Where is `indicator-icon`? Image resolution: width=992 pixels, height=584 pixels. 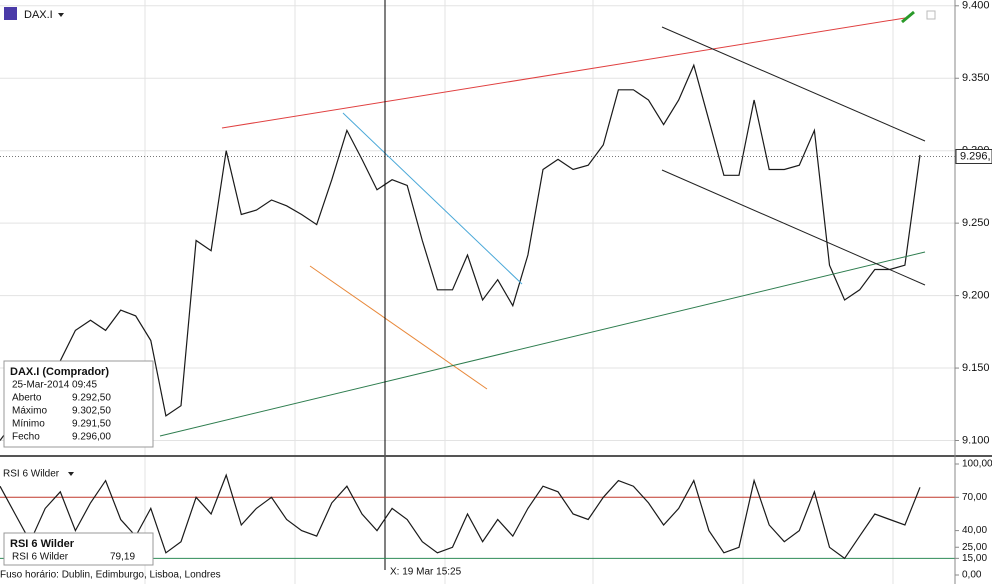 indicator-icon is located at coordinates (908, 17).